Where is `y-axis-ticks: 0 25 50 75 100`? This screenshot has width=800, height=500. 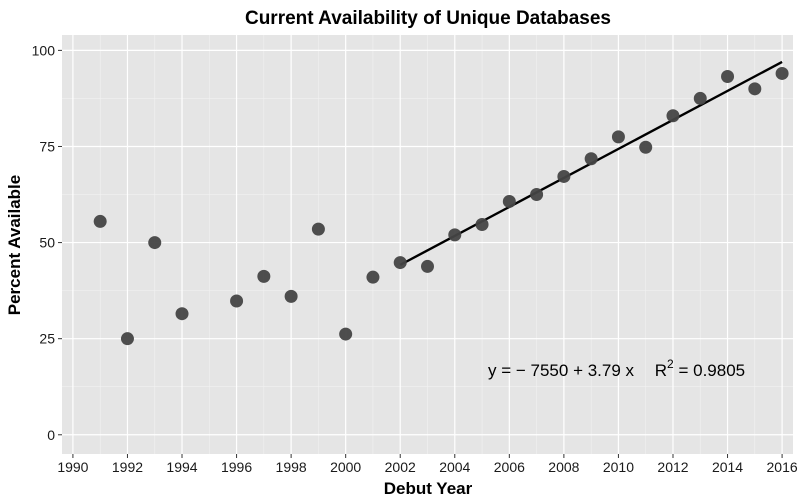
y-axis-ticks: 0 25 50 75 100 is located at coordinates (47, 242).